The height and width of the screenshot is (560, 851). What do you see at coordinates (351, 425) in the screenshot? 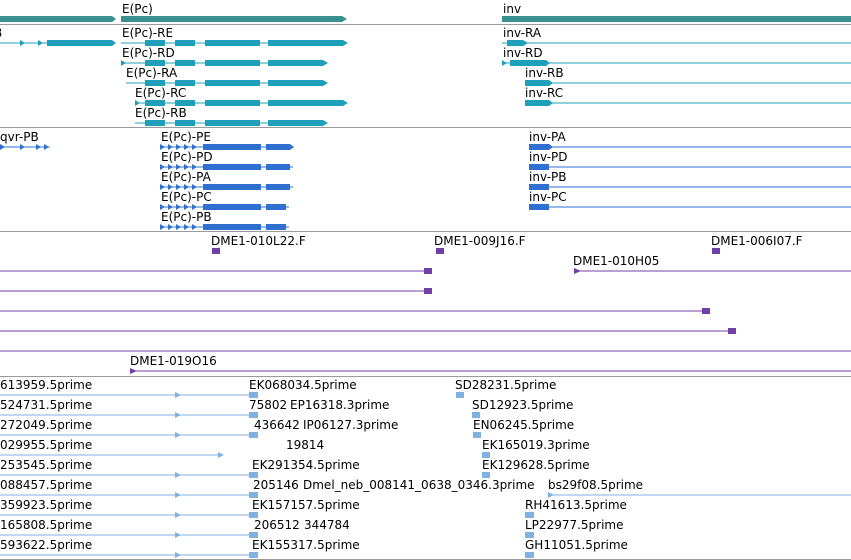
I see `est-label: IP06127.3prime` at bounding box center [351, 425].